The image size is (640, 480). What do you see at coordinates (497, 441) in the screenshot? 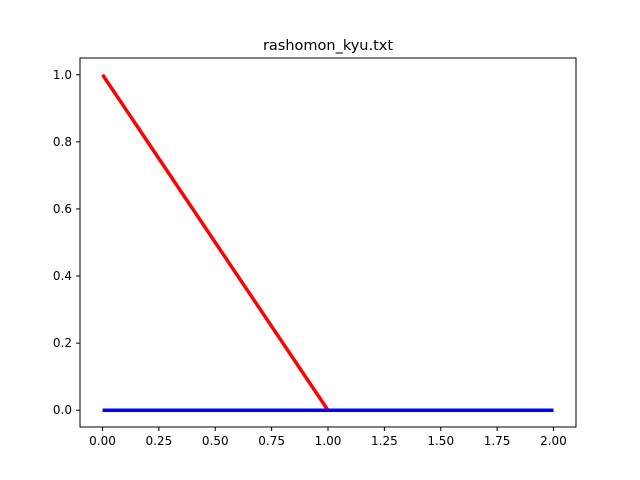
I see `x-tick-label: 1.75` at bounding box center [497, 441].